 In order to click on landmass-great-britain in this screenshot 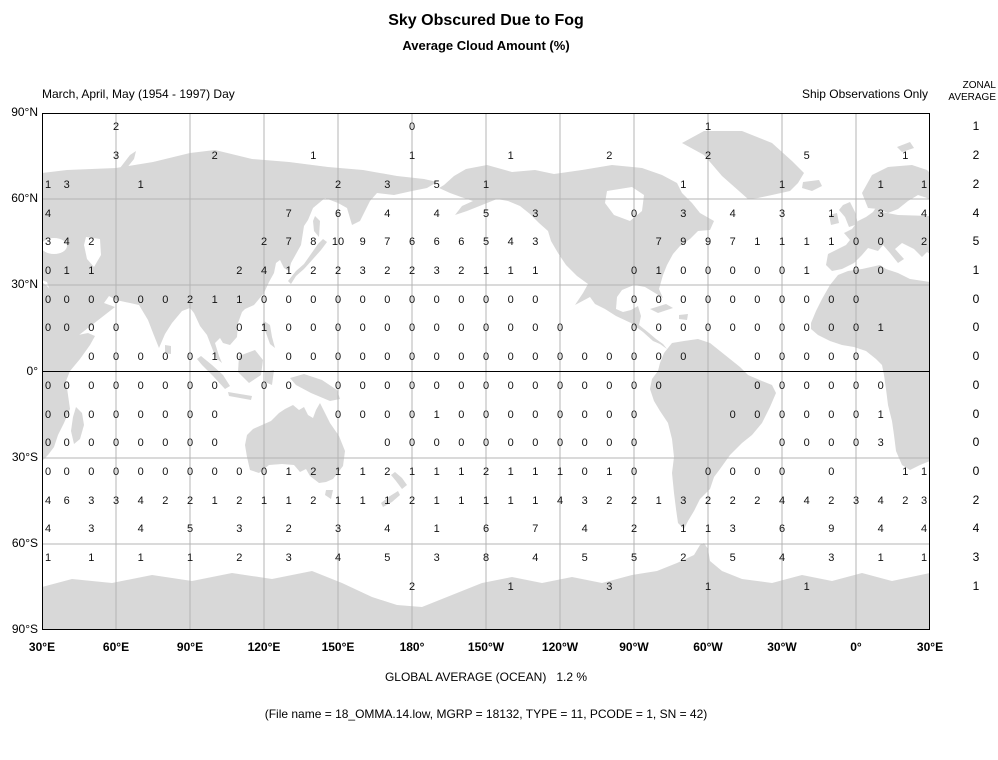, I will do `click(848, 214)`.